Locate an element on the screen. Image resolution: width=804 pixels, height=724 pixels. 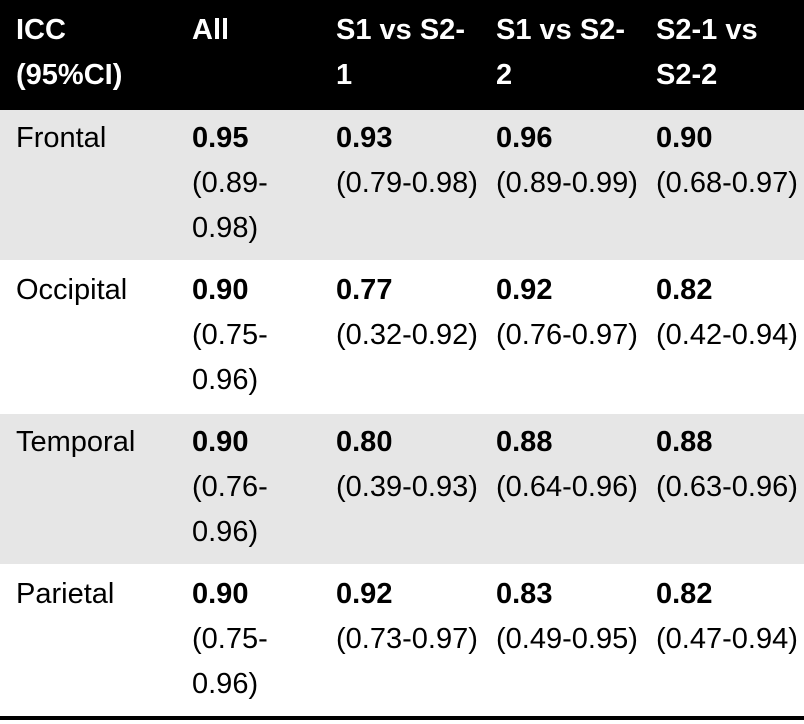
confidence-interval: (0.63-0.96) is located at coordinates (727, 487).